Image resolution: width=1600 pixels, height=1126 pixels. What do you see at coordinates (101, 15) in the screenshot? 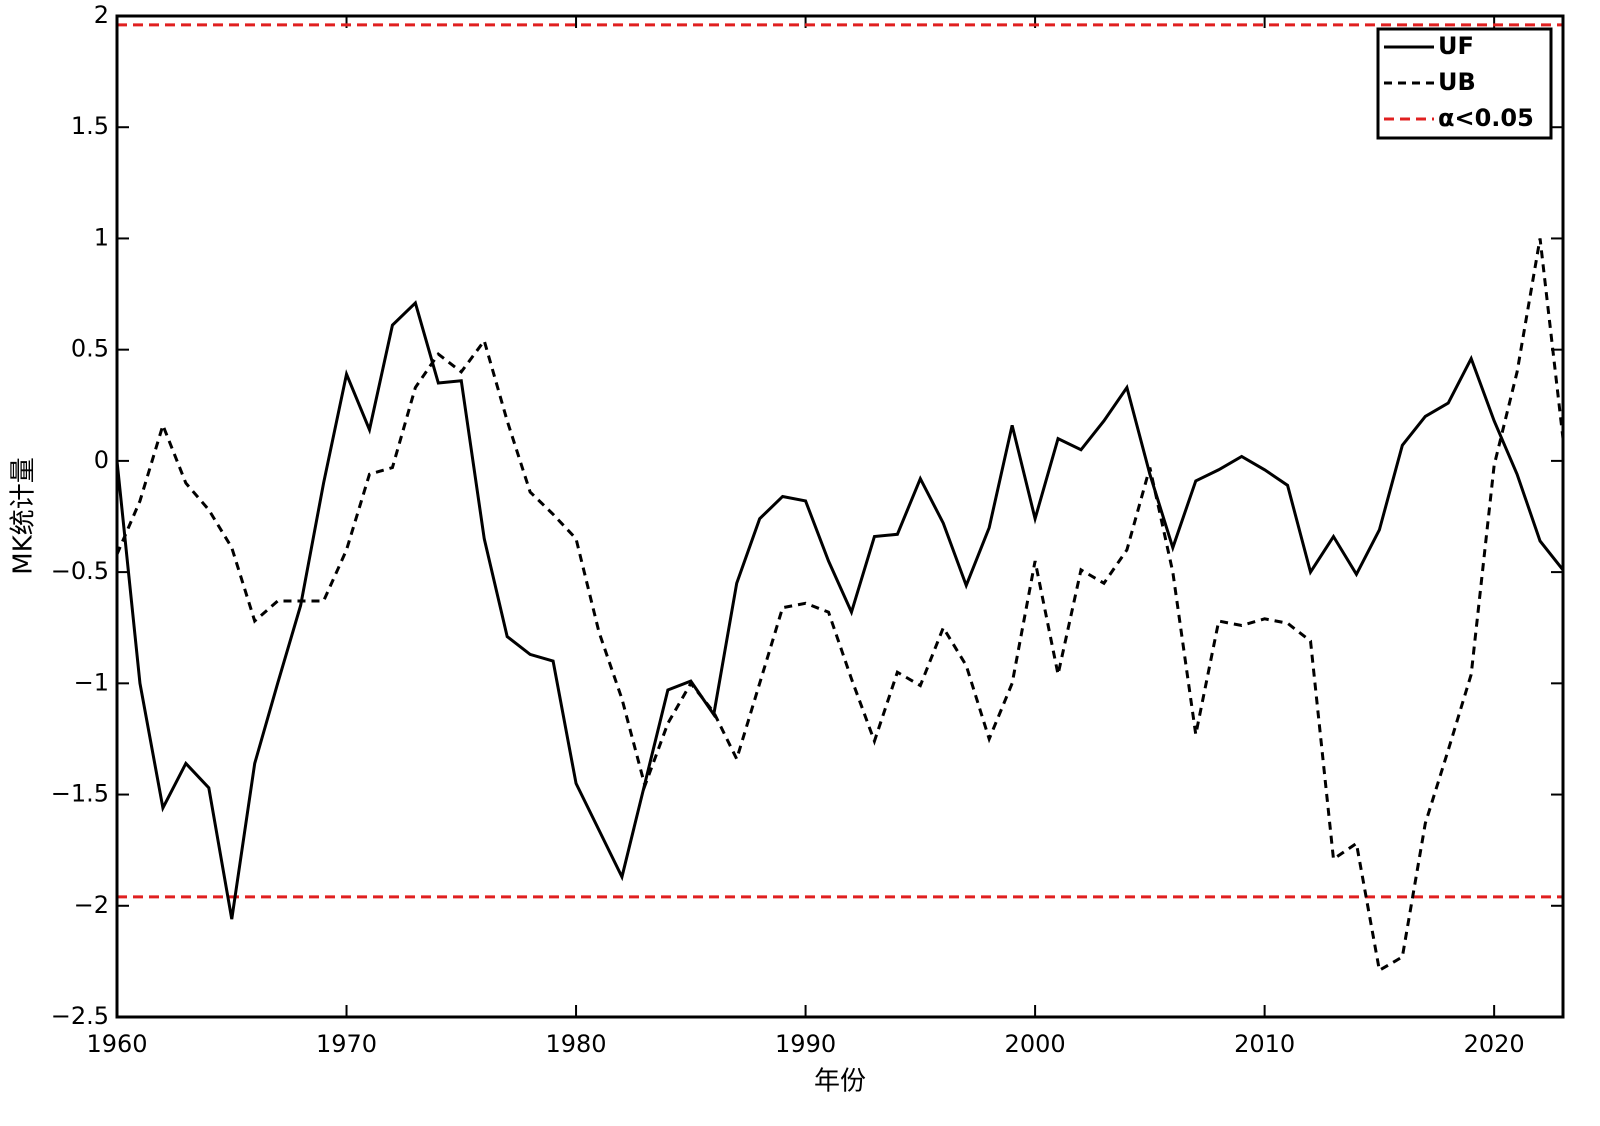
I see `y-tick-label: 2` at bounding box center [101, 15].